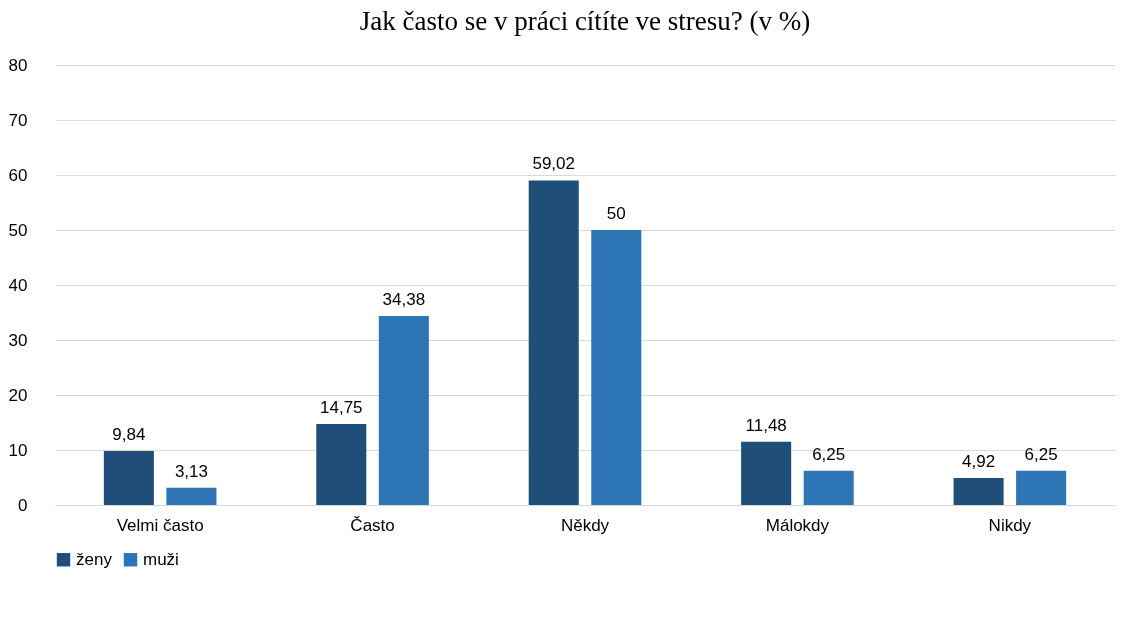 This screenshot has width=1133, height=617. Describe the element at coordinates (1010, 525) in the screenshot. I see `x-tick-label: Nikdy` at that location.